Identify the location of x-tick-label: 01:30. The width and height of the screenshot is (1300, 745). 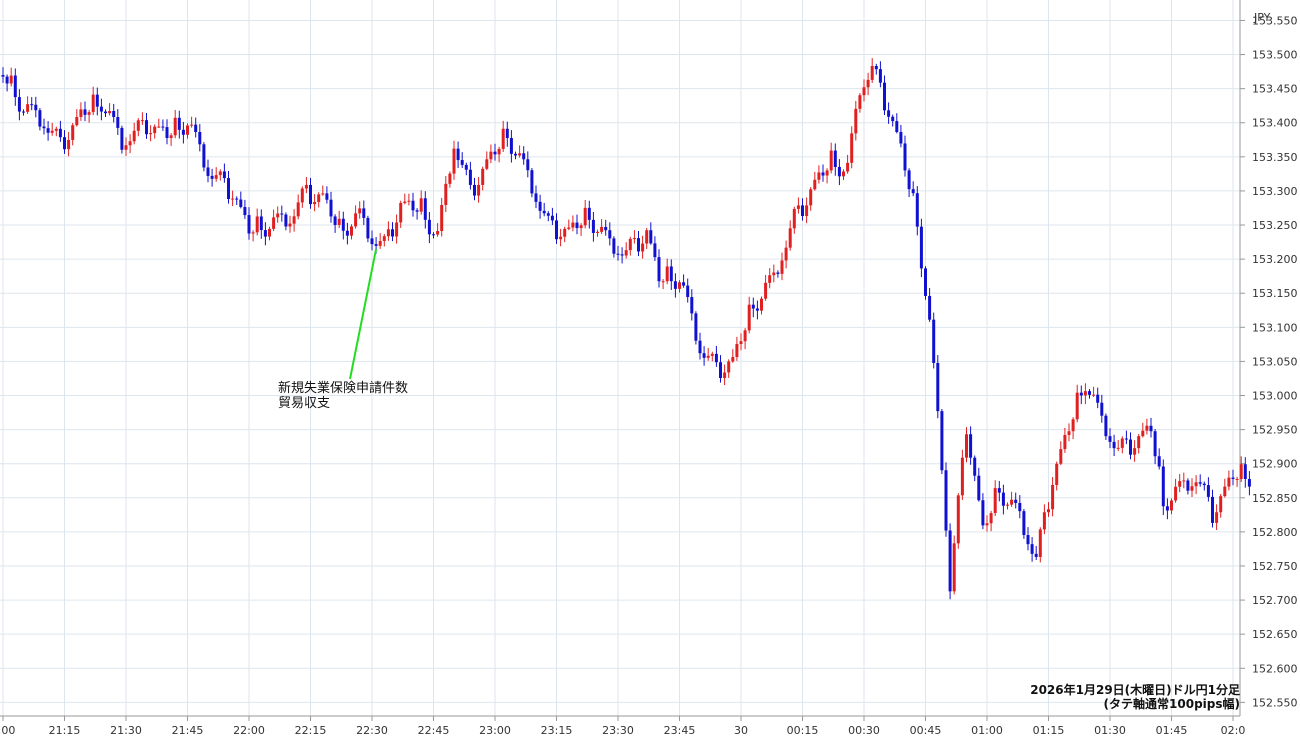
(1110, 730).